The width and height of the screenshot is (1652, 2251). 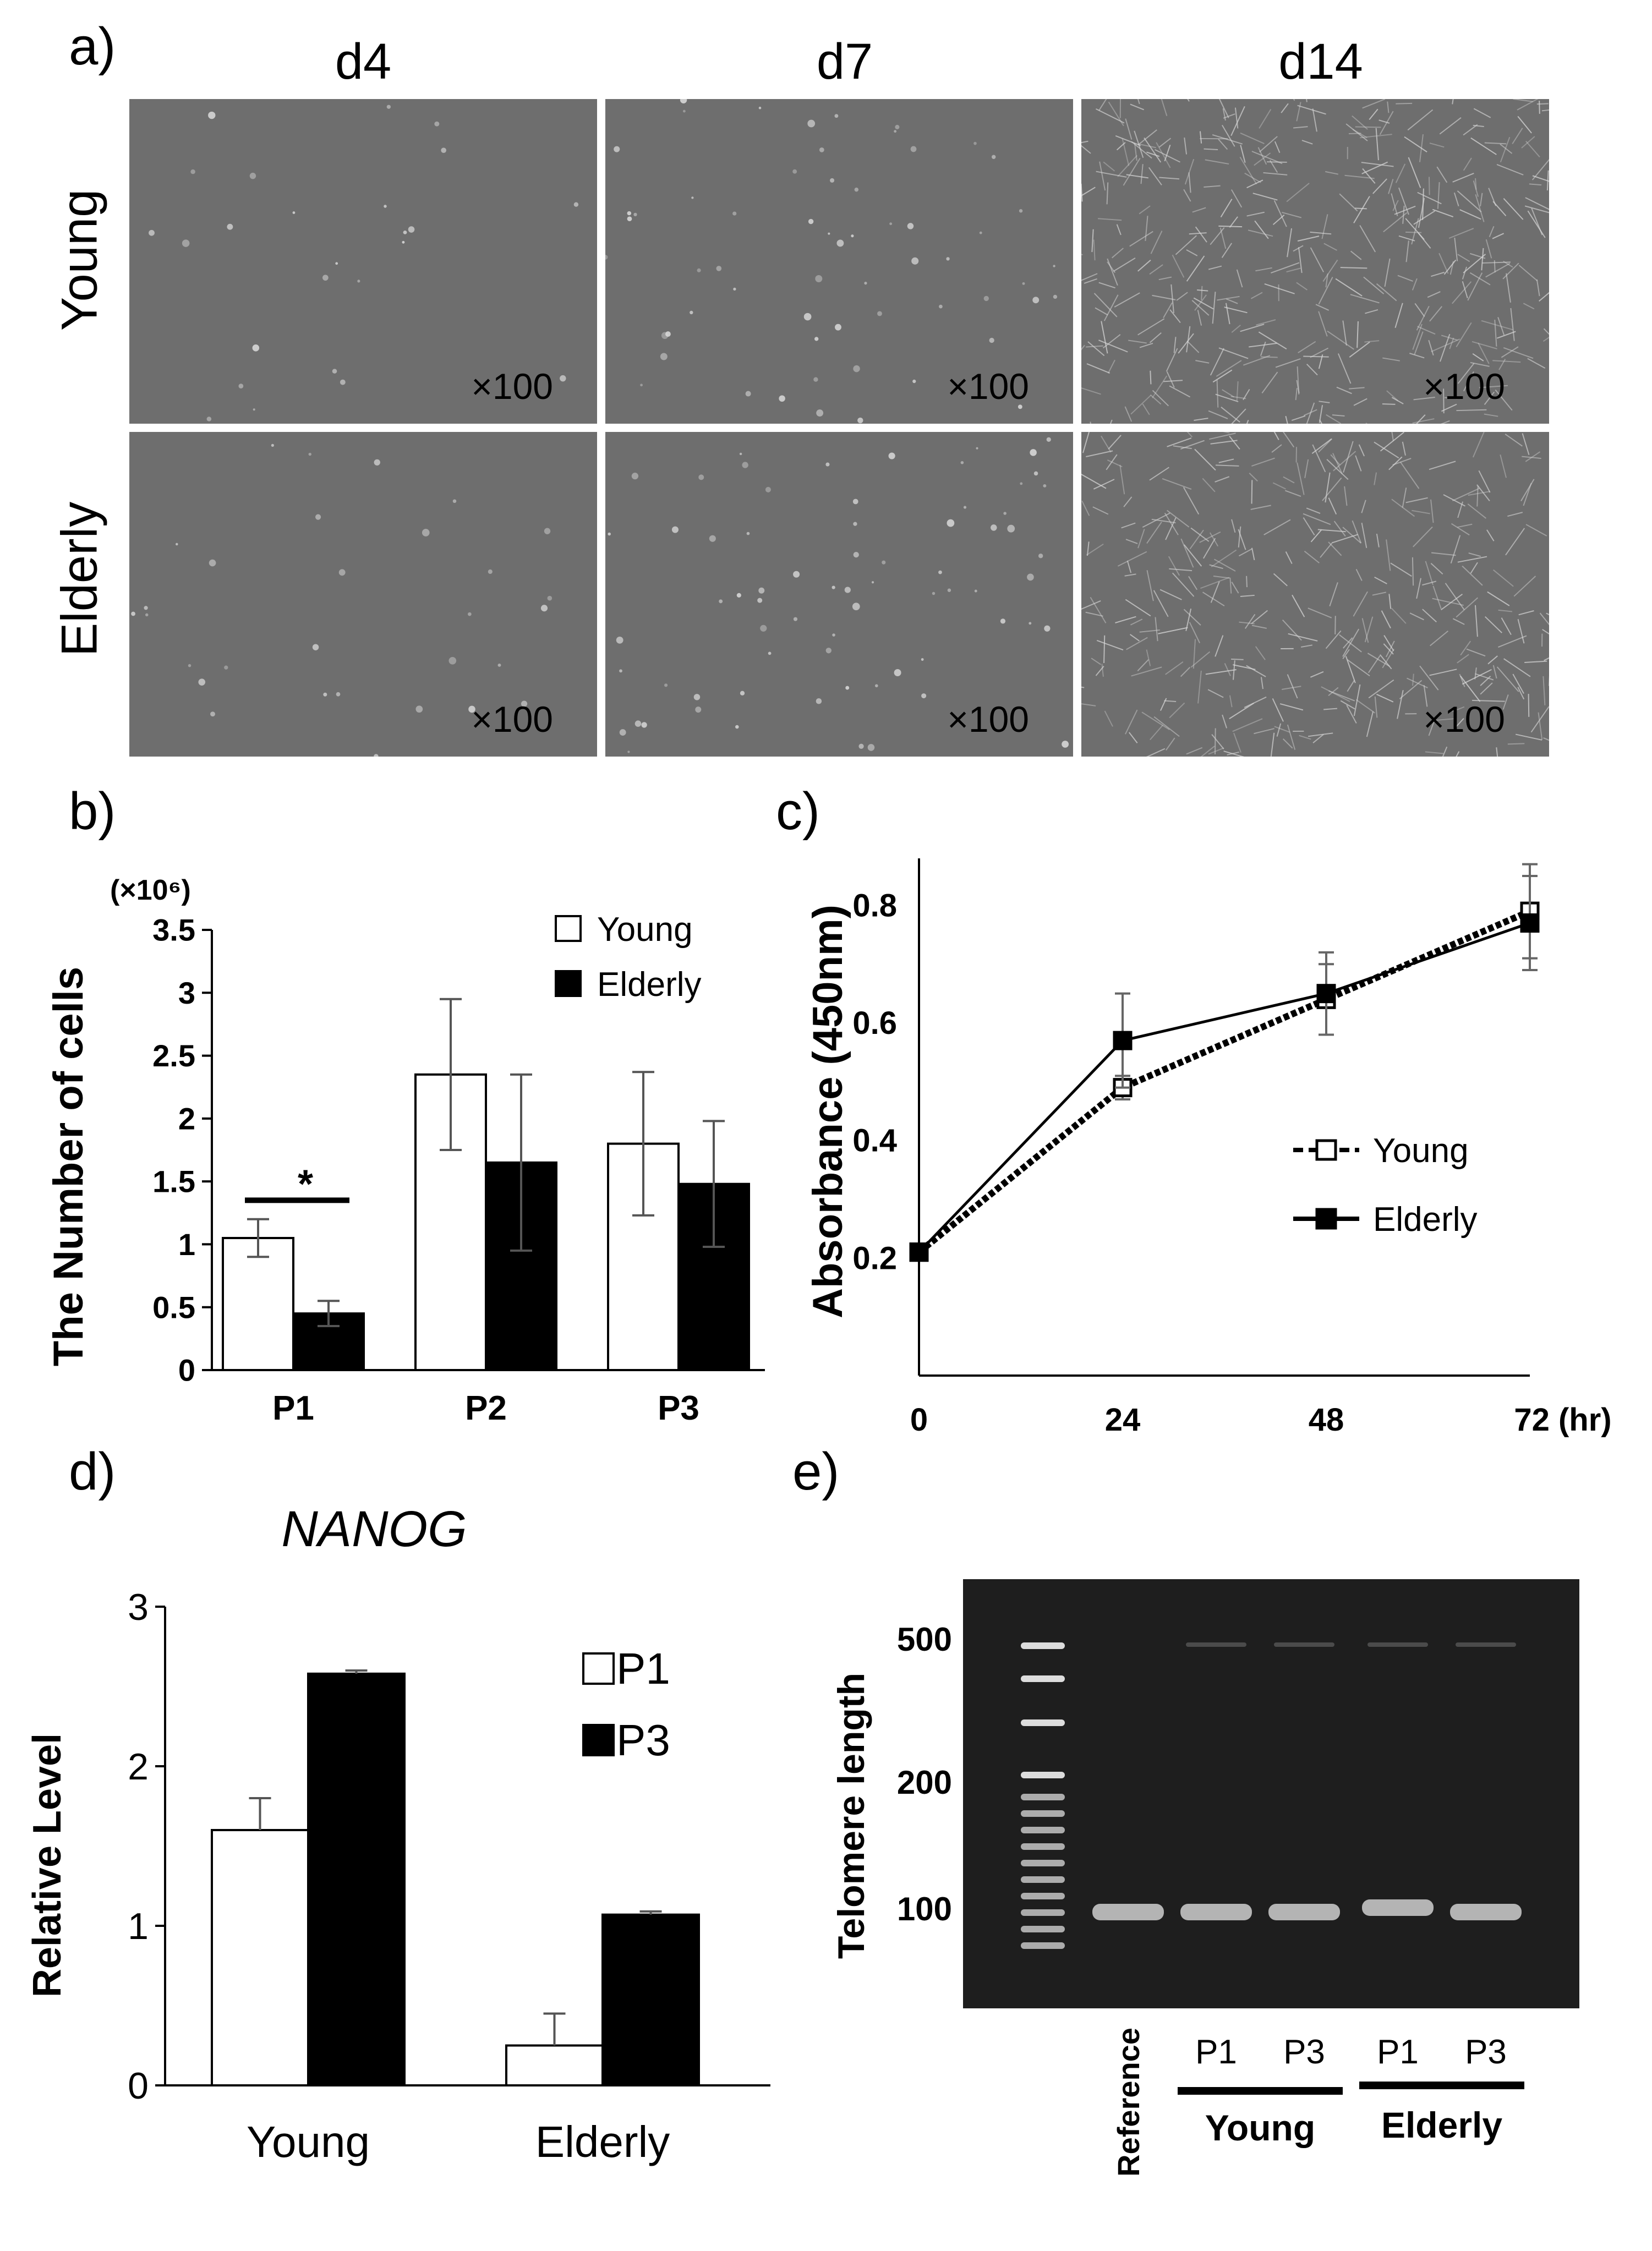 What do you see at coordinates (1271, 1793) in the screenshot?
I see `gel-background` at bounding box center [1271, 1793].